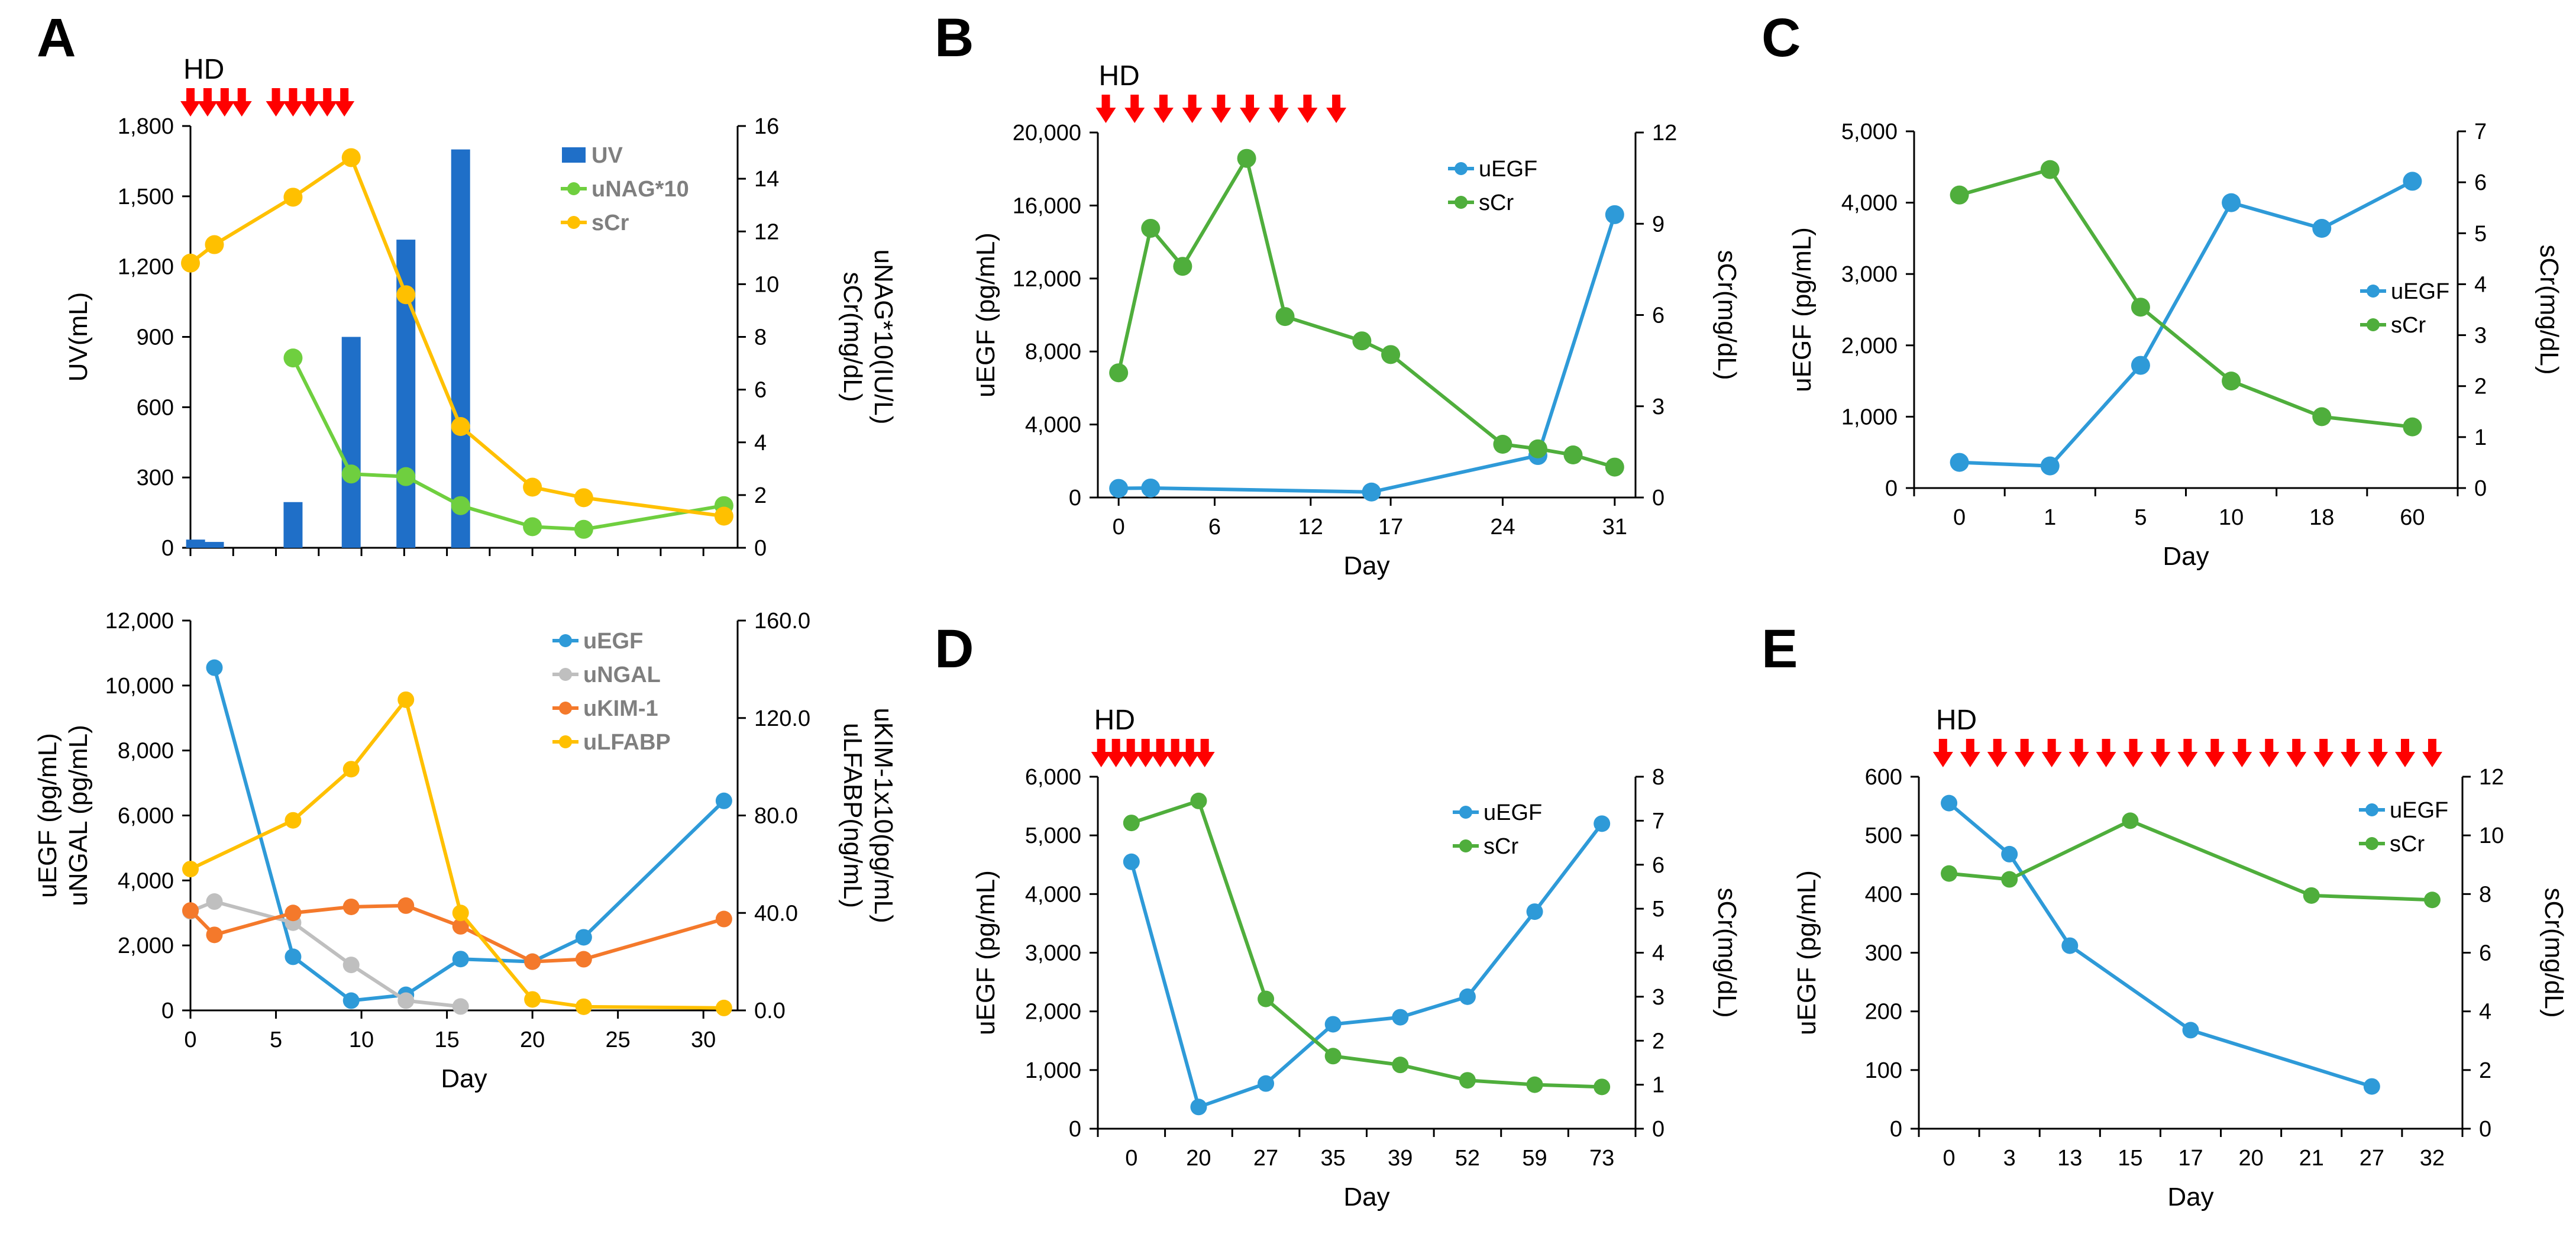 This screenshot has height=1234, width=2576. I want to click on y-tick-label-right: 16, so click(766, 127).